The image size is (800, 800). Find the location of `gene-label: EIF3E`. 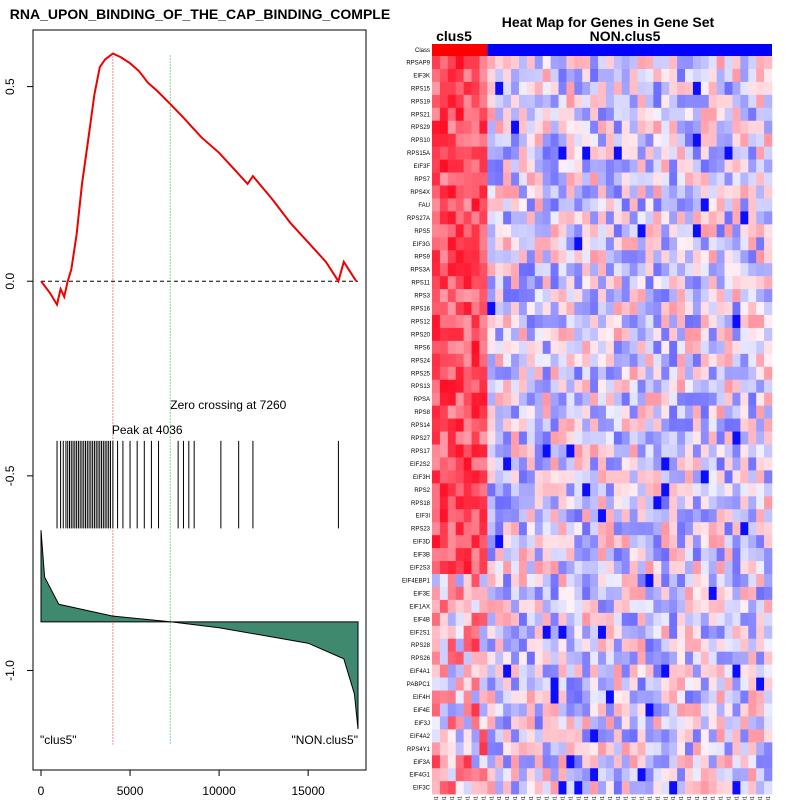

gene-label: EIF3E is located at coordinates (421, 594).